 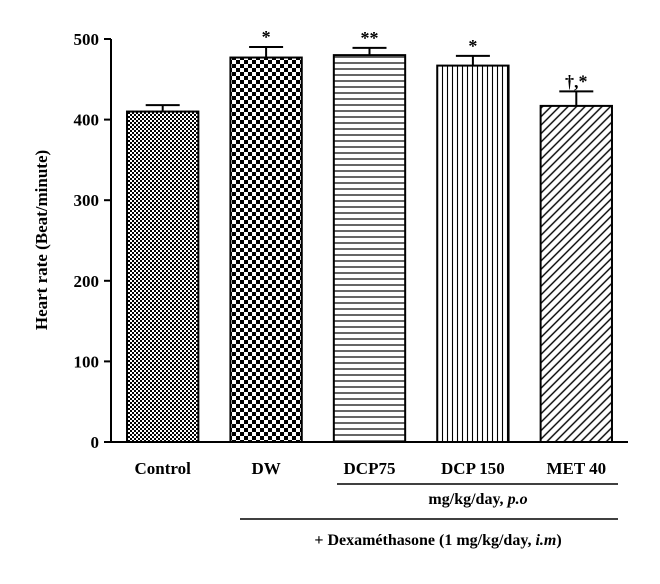 I want to click on y-tick-label: 500, so click(x=87, y=39).